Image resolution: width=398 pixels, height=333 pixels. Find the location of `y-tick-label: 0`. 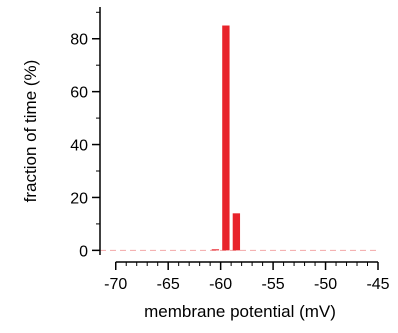

y-tick-label: 0 is located at coordinates (83, 251).